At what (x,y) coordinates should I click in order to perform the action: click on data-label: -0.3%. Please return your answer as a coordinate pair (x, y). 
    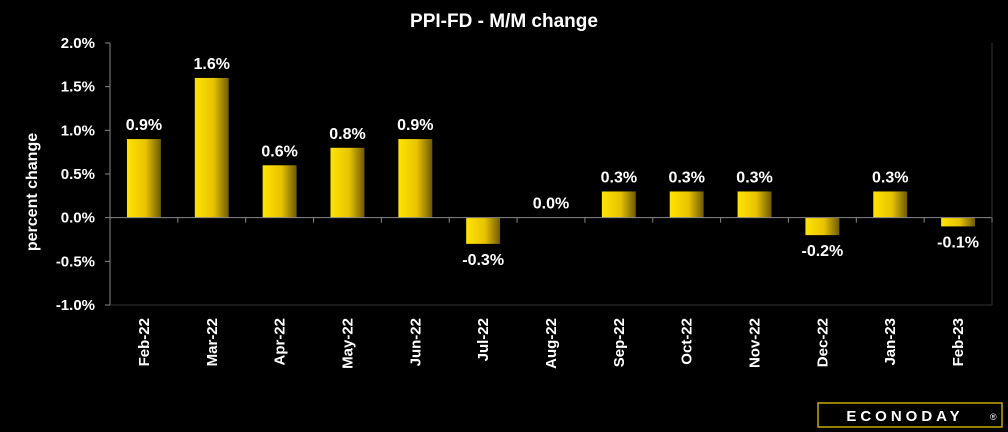
    Looking at the image, I should click on (483, 260).